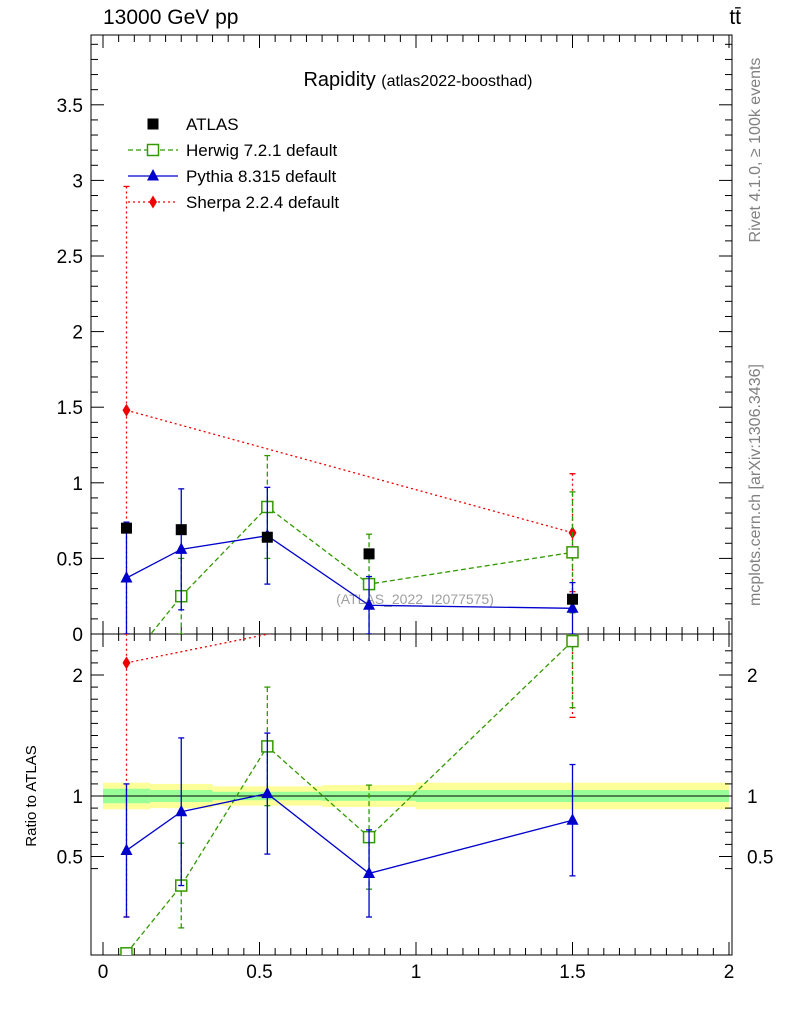 The height and width of the screenshot is (1024, 786). I want to click on legend-label-pythia: Pythia 8.315 default, so click(261, 176).